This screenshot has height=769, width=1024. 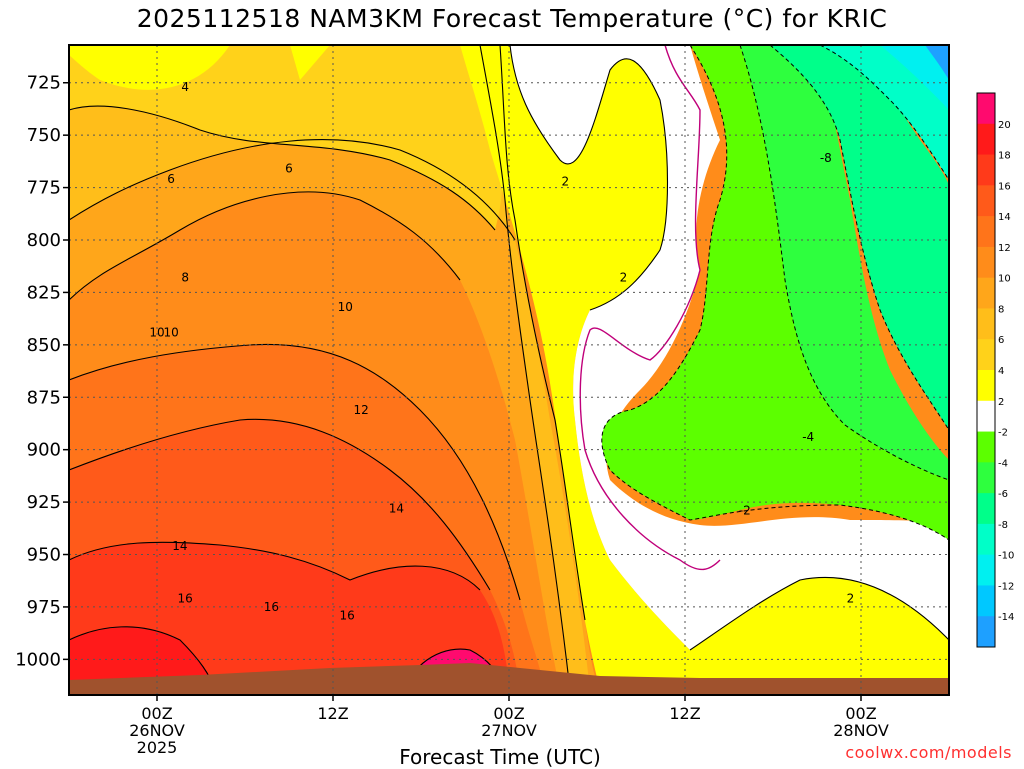 What do you see at coordinates (1004, 125) in the screenshot?
I see `colorbar-label: 20` at bounding box center [1004, 125].